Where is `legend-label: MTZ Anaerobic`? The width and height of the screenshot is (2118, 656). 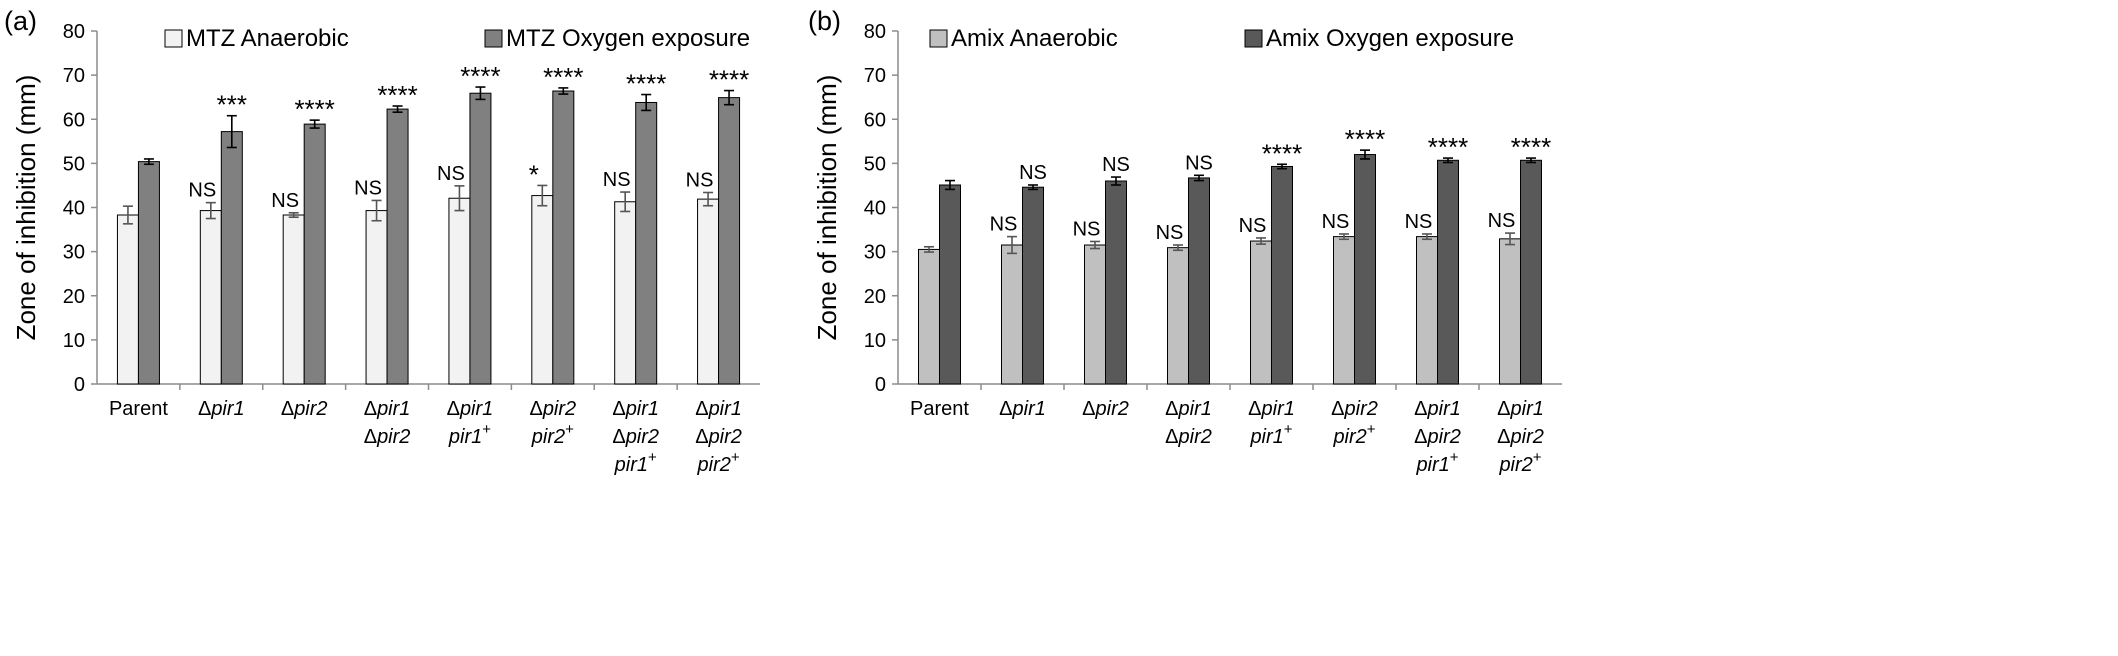 legend-label: MTZ Anaerobic is located at coordinates (267, 38).